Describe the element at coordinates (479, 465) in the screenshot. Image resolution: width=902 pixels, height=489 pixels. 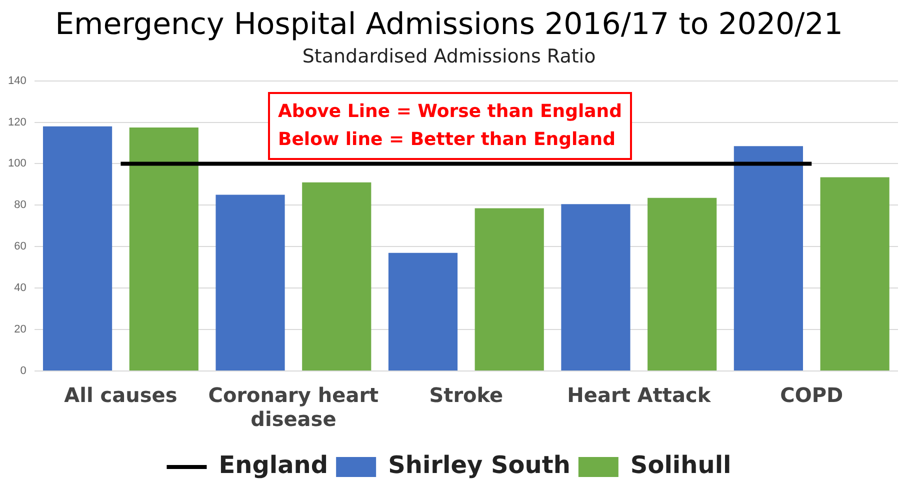
I see `legend-label: Shirley South` at that location.